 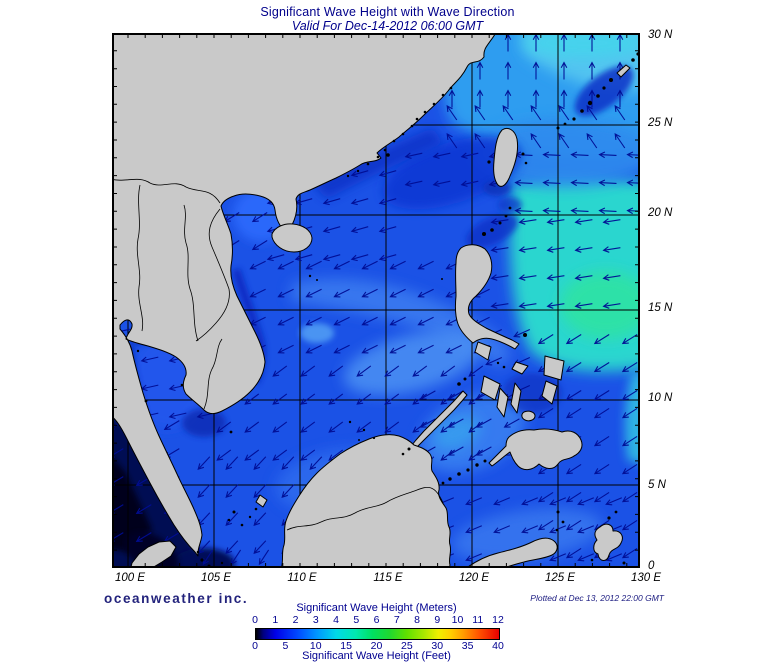 I want to click on hainan-island, so click(x=292, y=238).